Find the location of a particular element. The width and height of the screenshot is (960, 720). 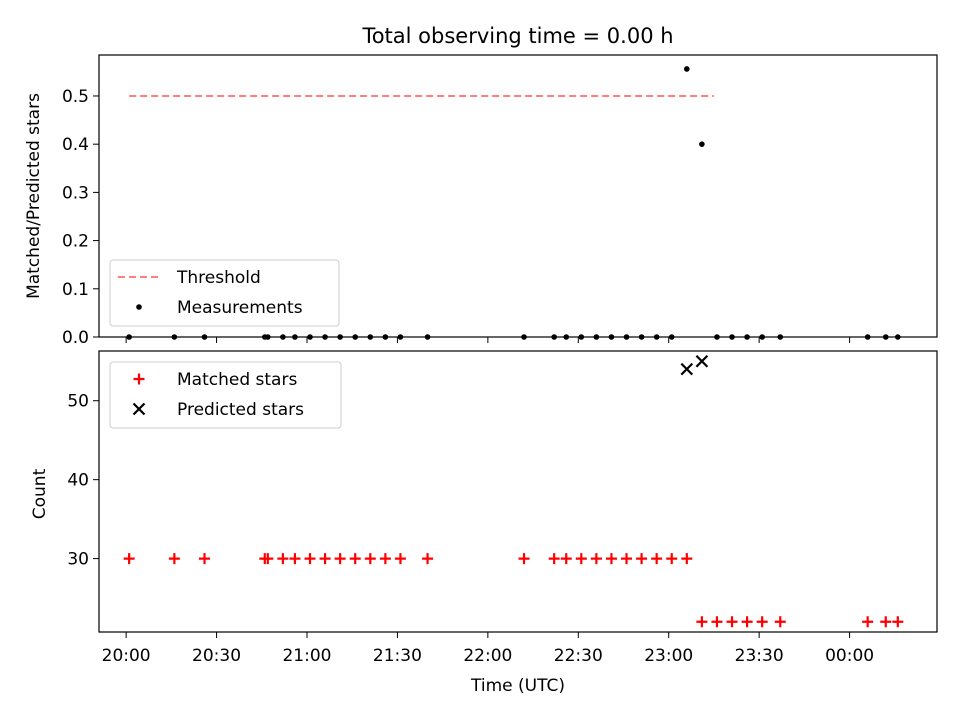

x-tick-label: 22:00 is located at coordinates (487, 656).